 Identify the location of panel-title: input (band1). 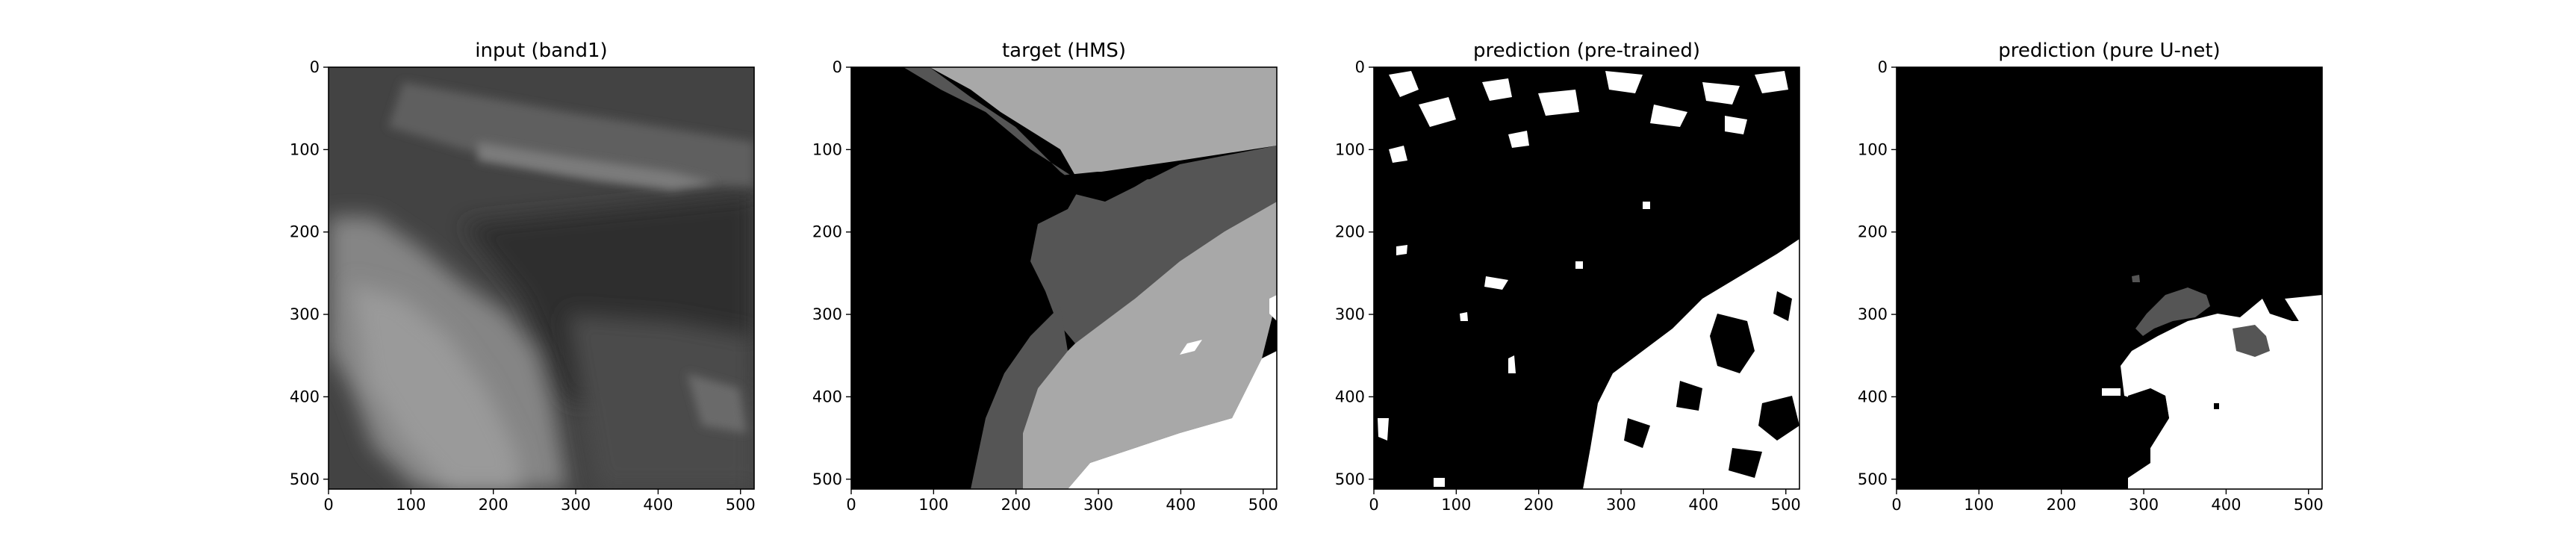
(541, 51).